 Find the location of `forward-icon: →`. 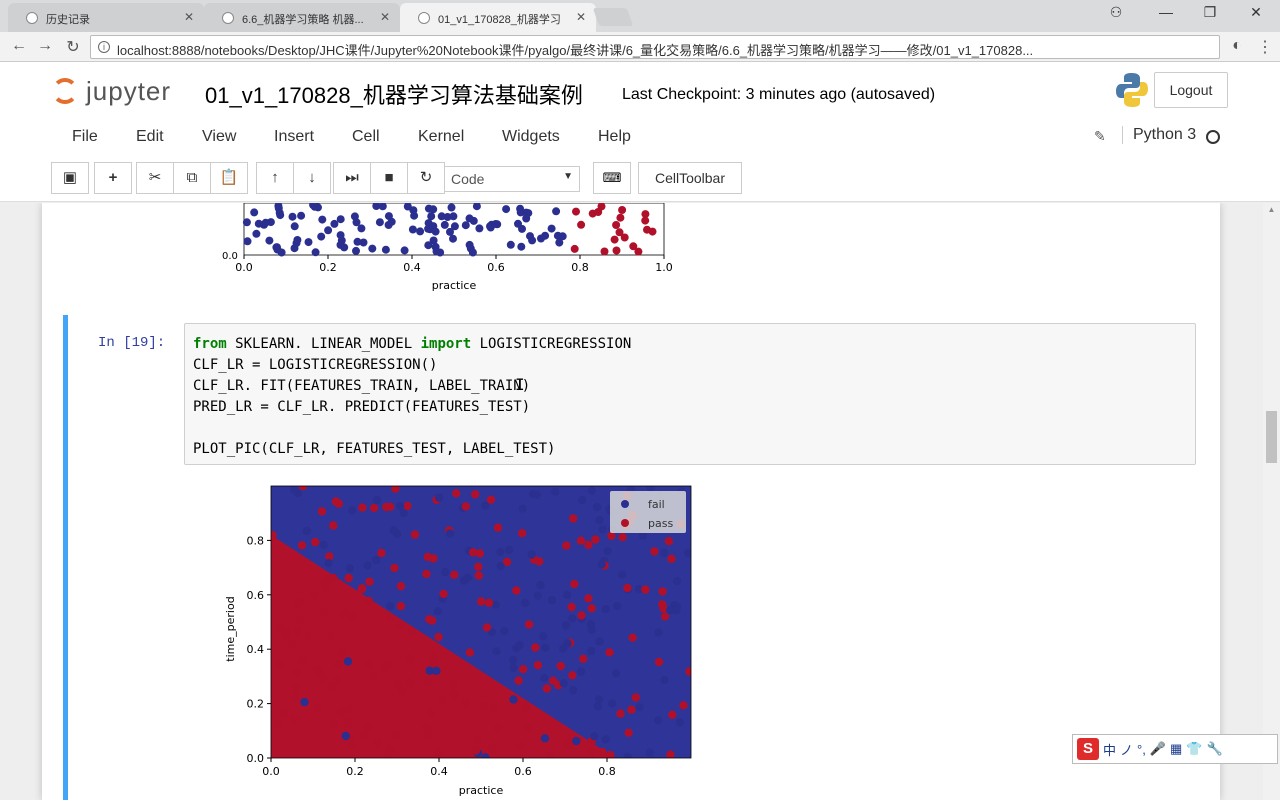

forward-icon: → is located at coordinates (45, 45).